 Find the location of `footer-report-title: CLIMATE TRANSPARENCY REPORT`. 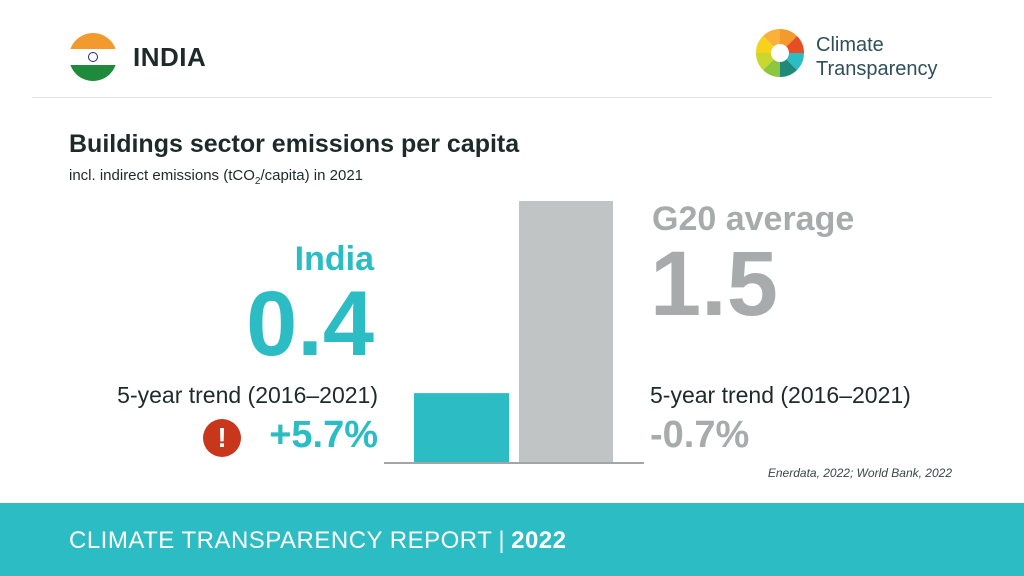

footer-report-title: CLIMATE TRANSPARENCY REPORT is located at coordinates (281, 540).